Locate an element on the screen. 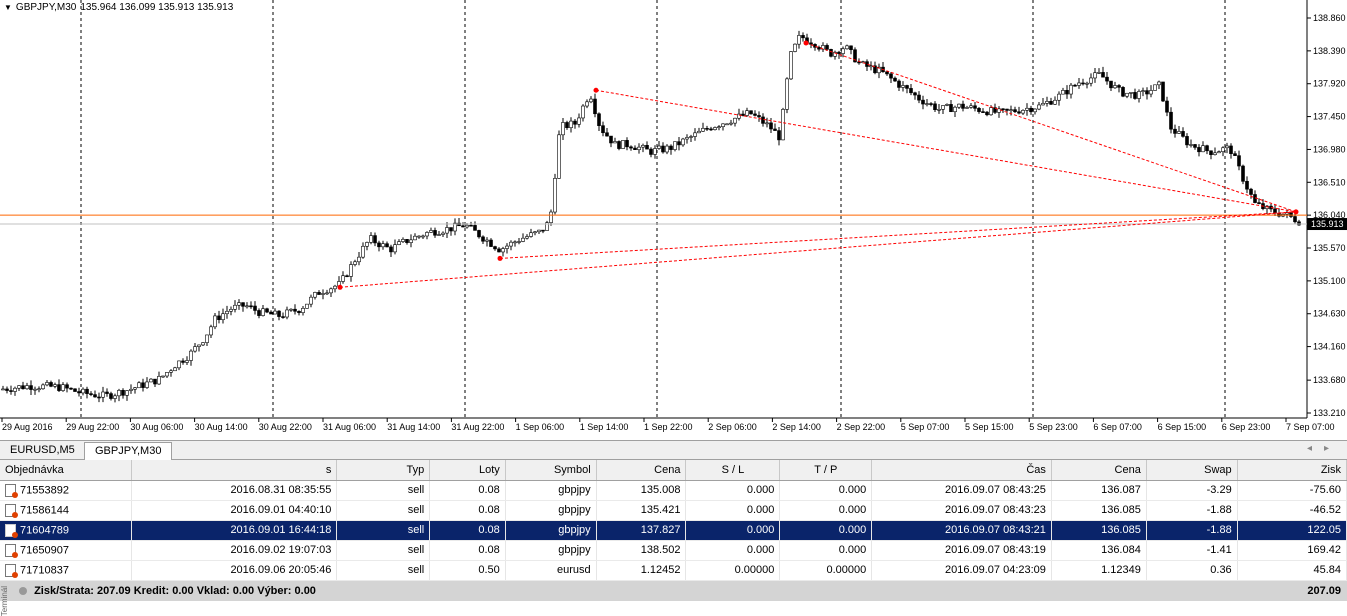 The height and width of the screenshot is (616, 1347). cell-text: 0.08 is located at coordinates (489, 530).